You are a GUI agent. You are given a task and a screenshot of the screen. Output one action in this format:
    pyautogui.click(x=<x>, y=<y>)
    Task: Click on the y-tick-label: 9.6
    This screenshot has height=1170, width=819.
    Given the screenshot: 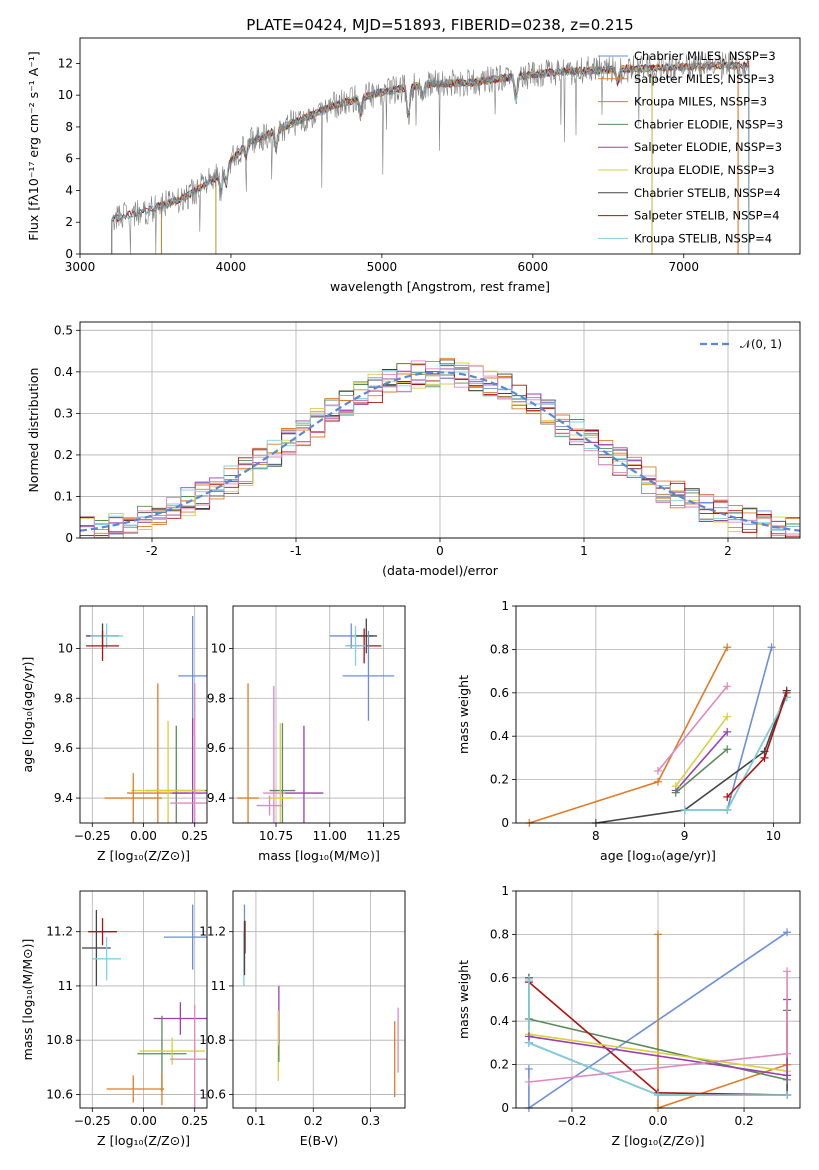 What is the action you would take?
    pyautogui.click(x=216, y=748)
    